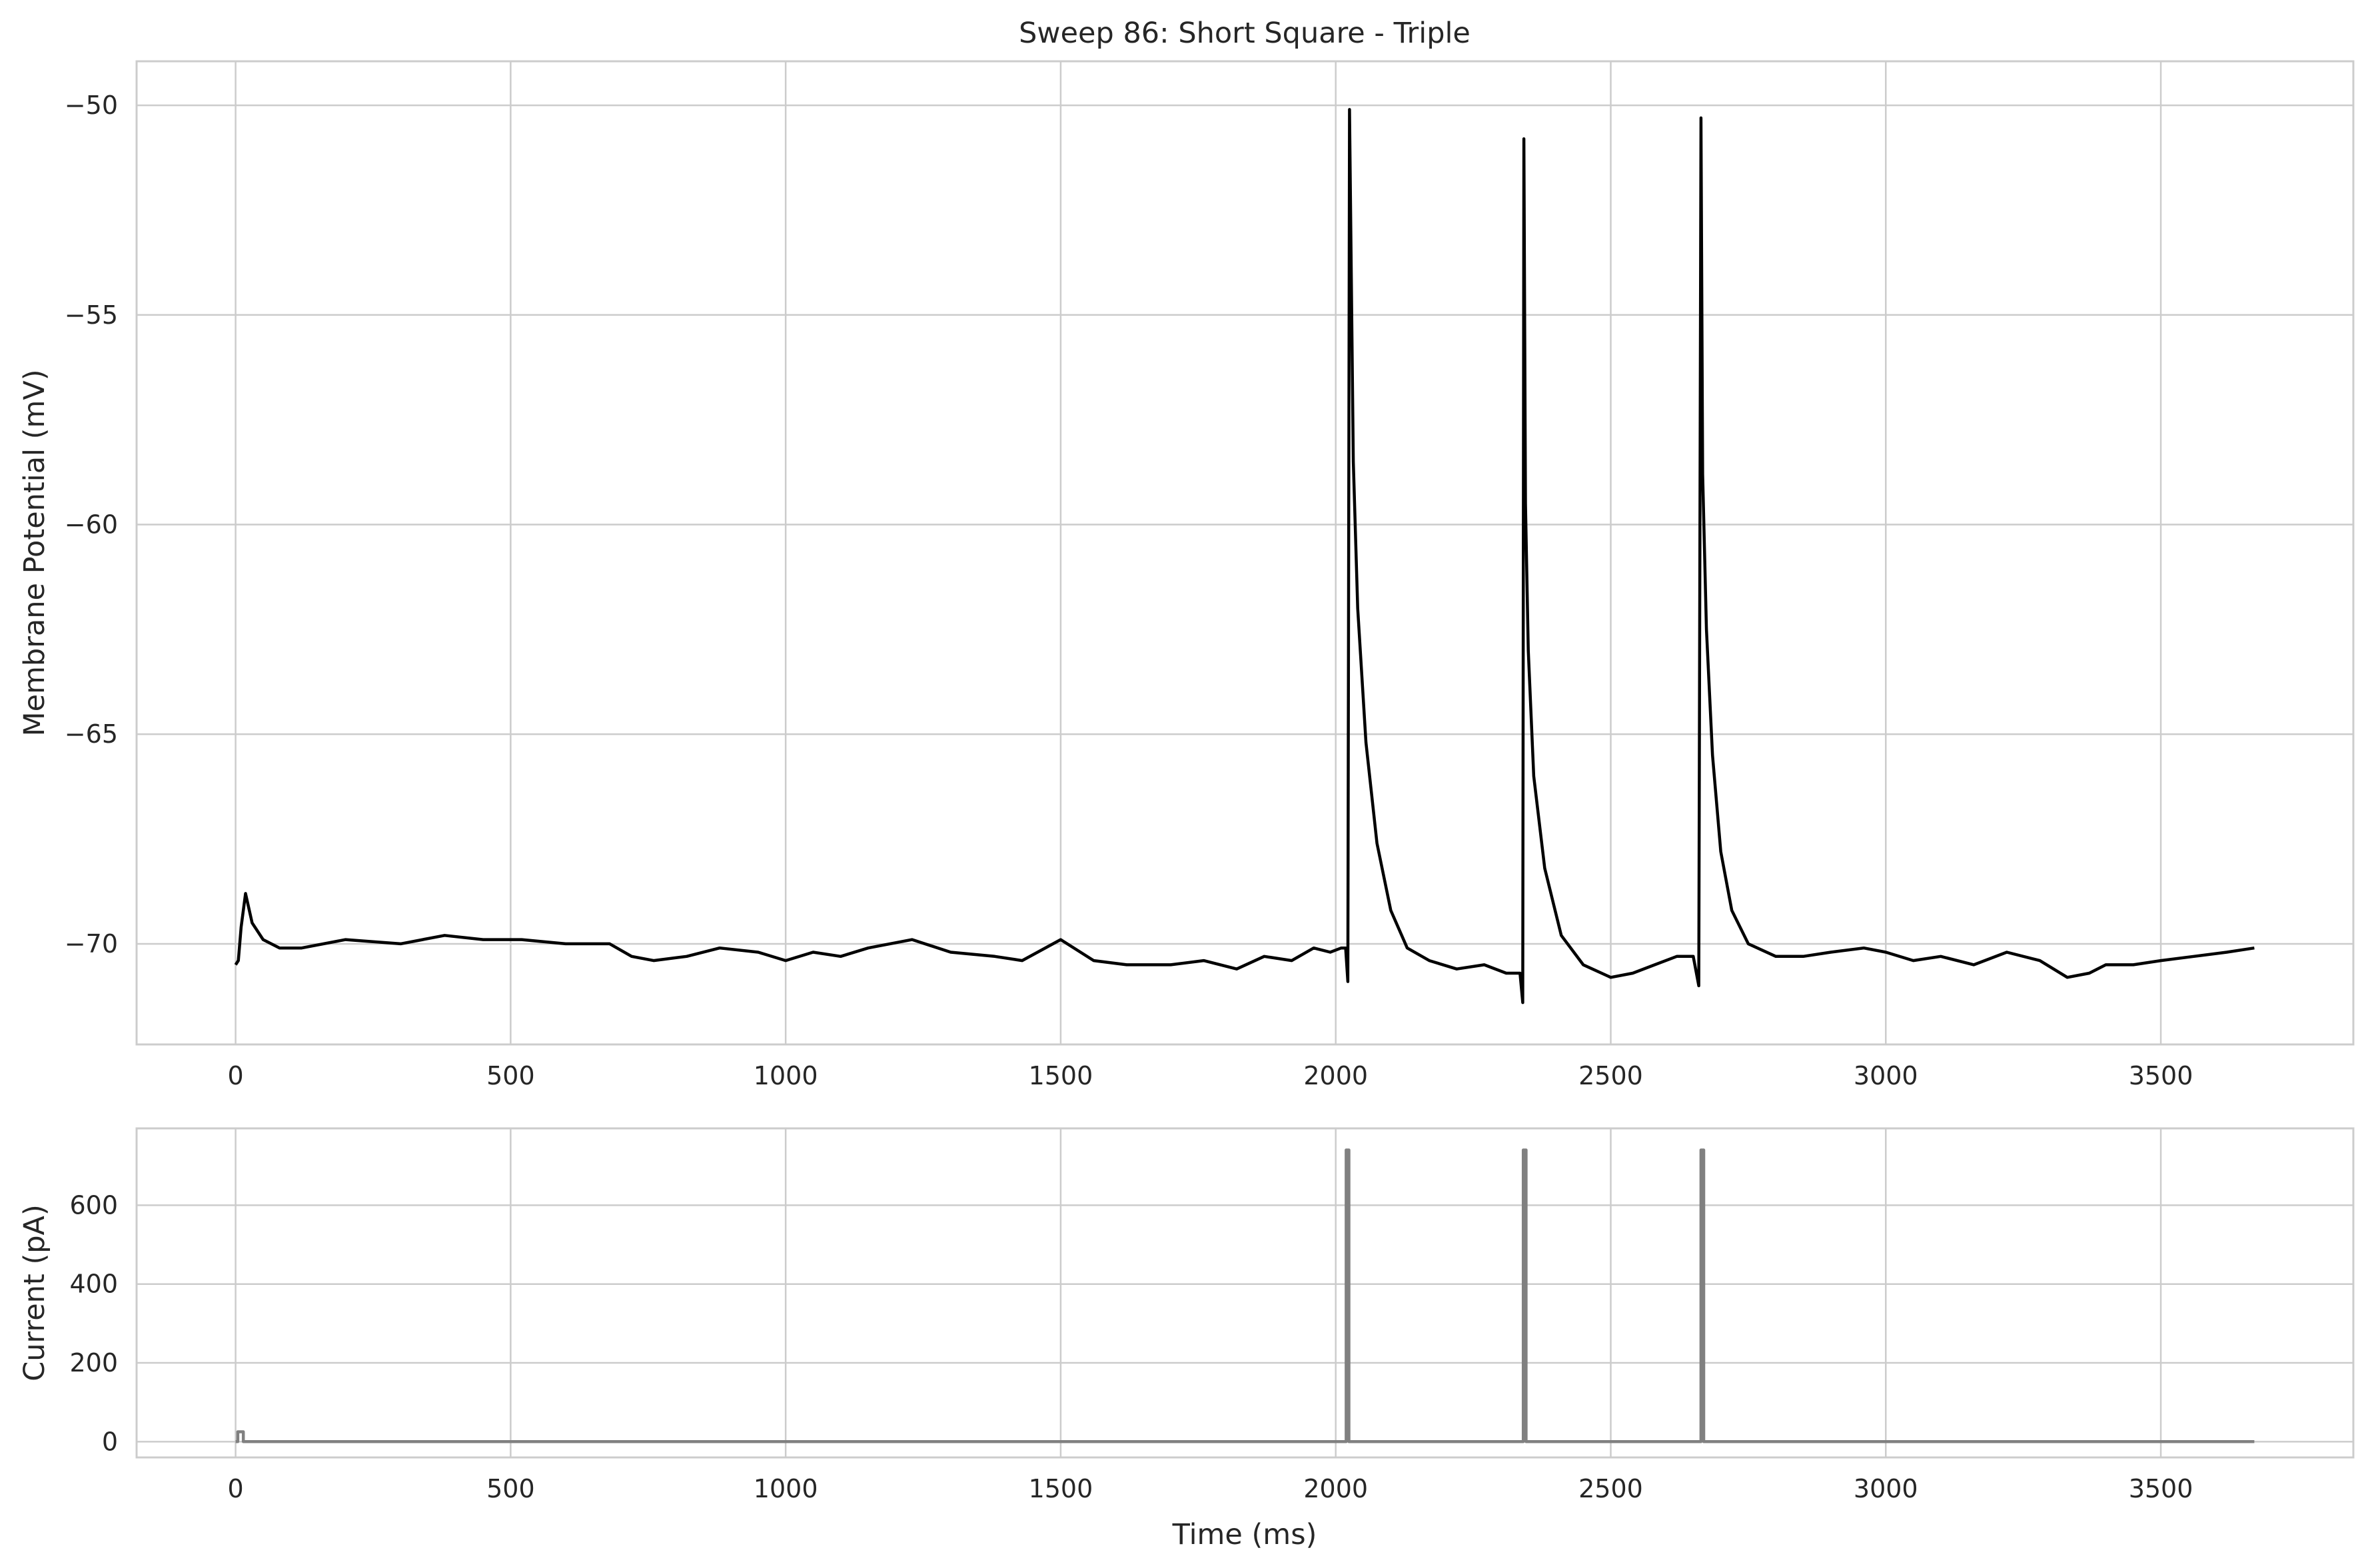  I want to click on y-tick-label: −50, so click(91, 105).